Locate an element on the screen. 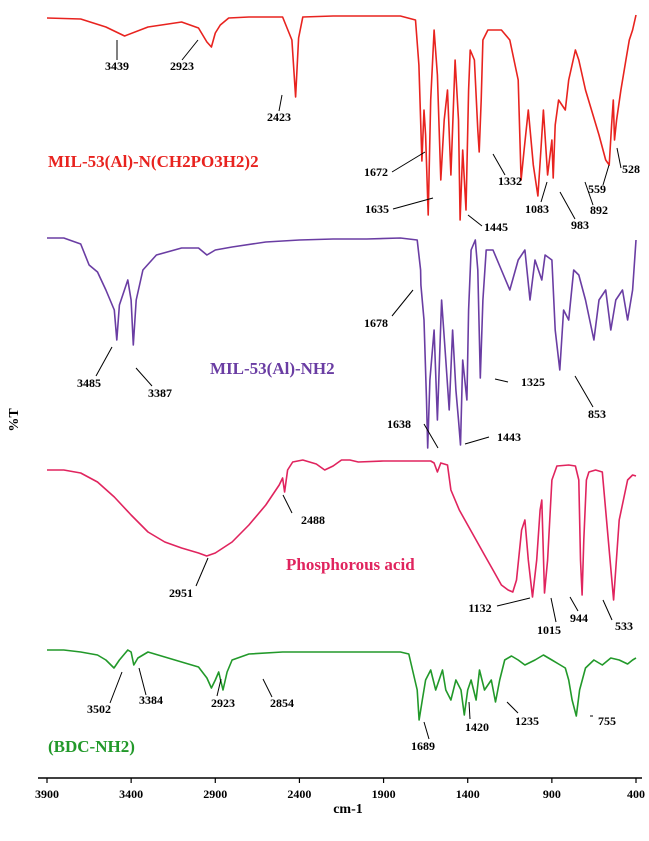 This screenshot has height=841, width=649. peak-label: 3502 is located at coordinates (99, 709).